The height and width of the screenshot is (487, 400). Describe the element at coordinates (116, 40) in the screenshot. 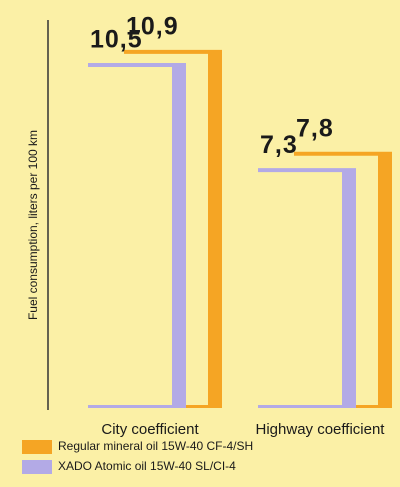

I see `value-label: 10,5` at that location.